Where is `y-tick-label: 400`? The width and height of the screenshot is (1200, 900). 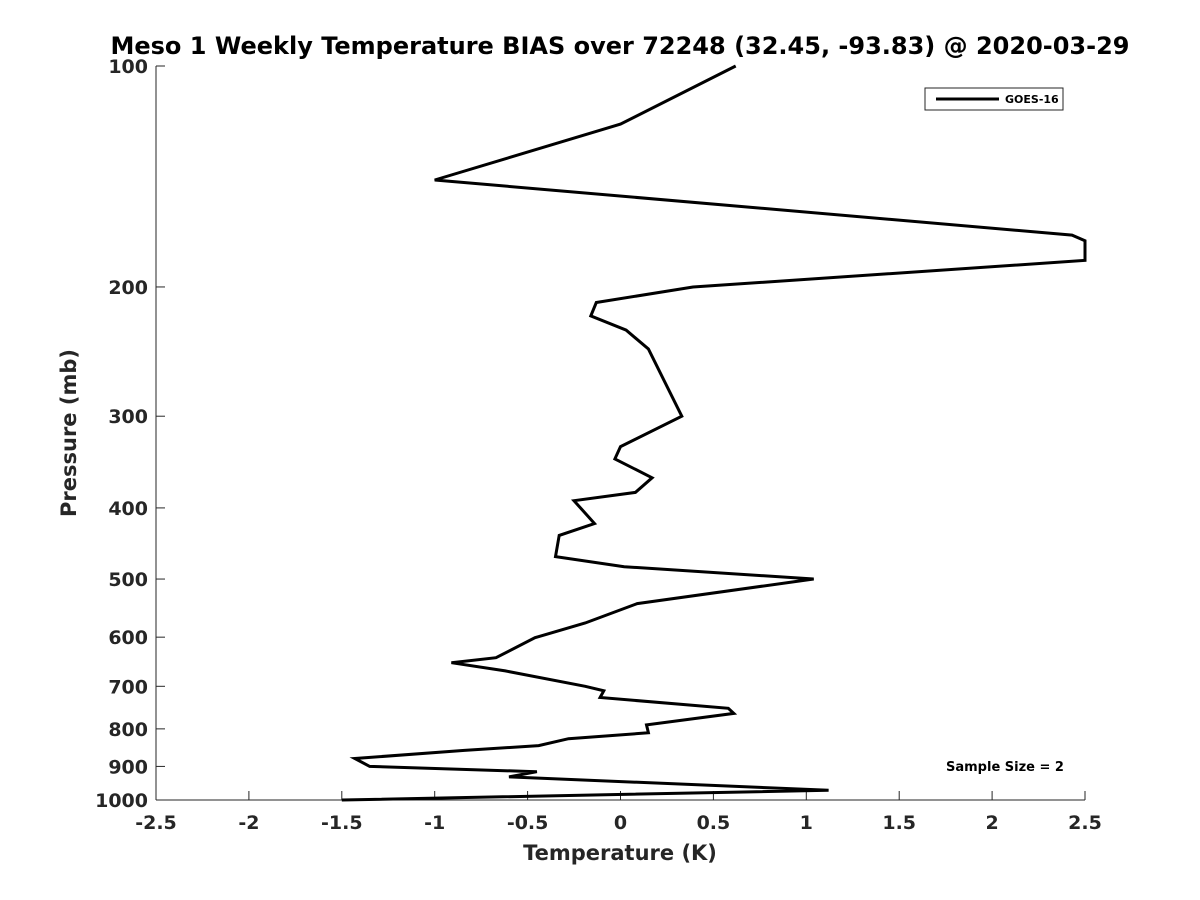 y-tick-label: 400 is located at coordinates (128, 509).